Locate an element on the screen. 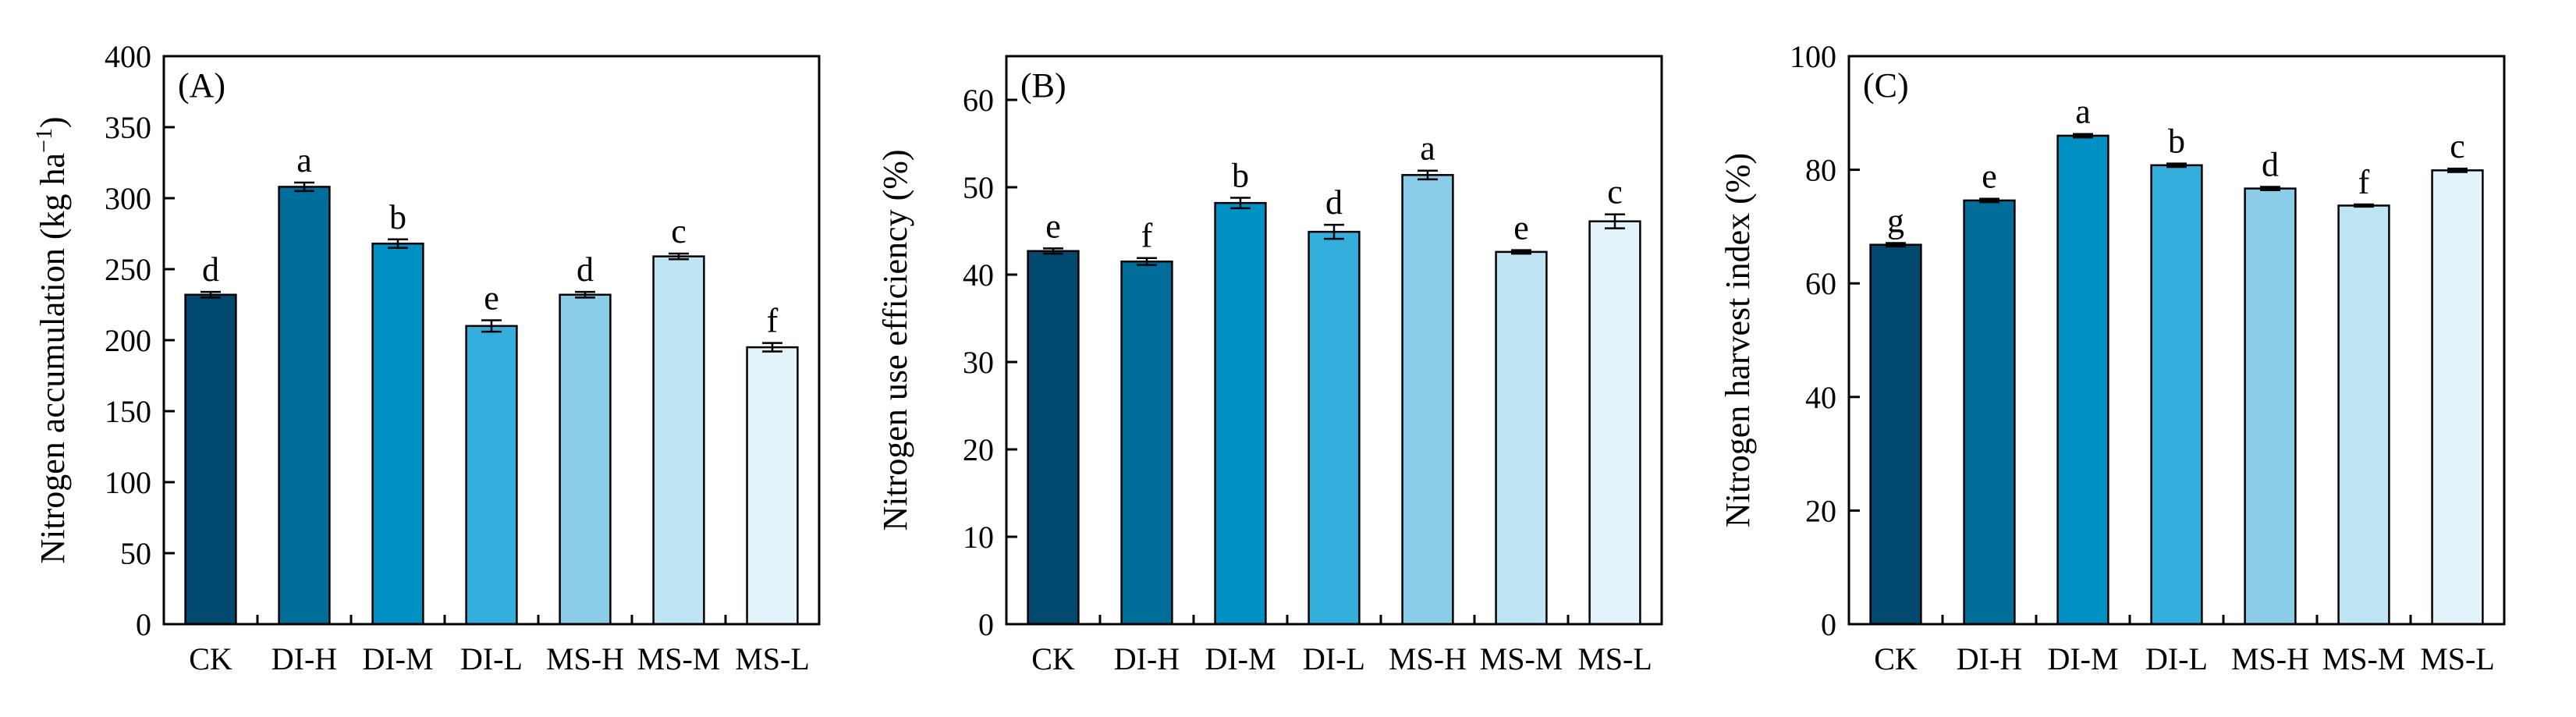 The width and height of the screenshot is (2576, 717). category-label: DI-H is located at coordinates (304, 658).